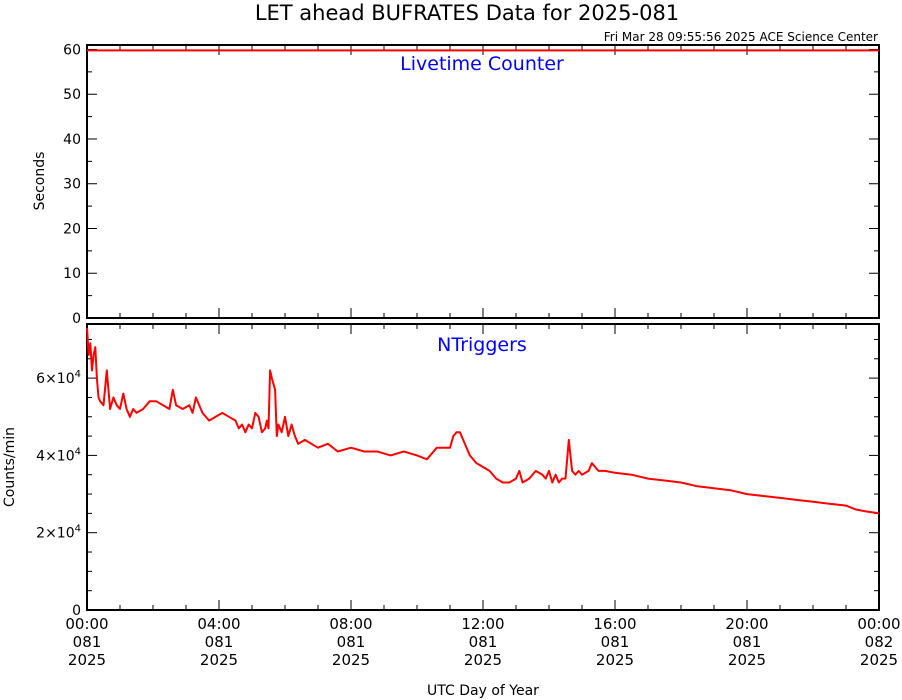 The width and height of the screenshot is (902, 700). What do you see at coordinates (55, 534) in the screenshot?
I see `y-tick-mantissa: 2×10` at bounding box center [55, 534].